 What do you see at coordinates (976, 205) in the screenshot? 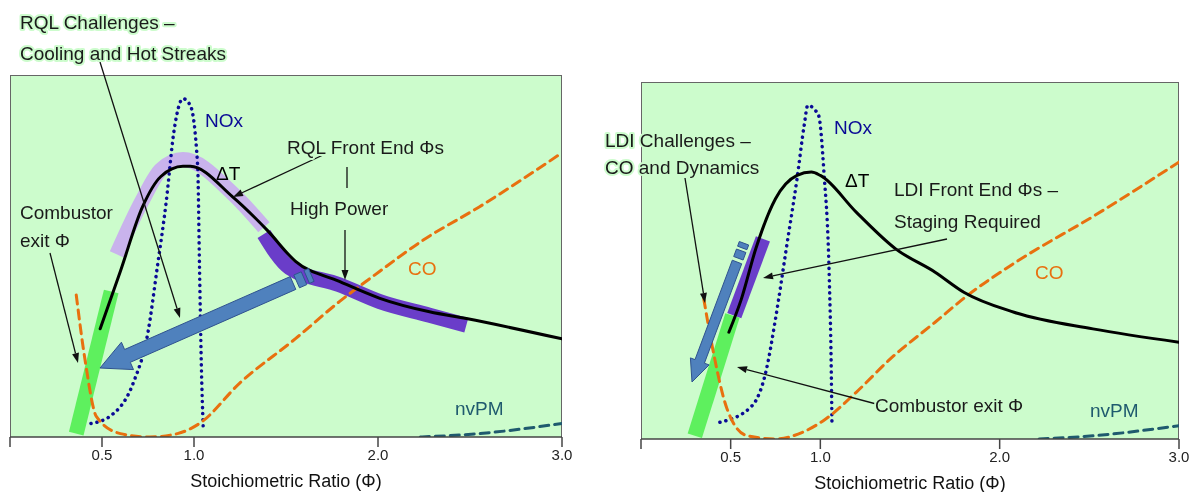
I see `annotation: LDI Front End Φs – Staging Required` at bounding box center [976, 205].